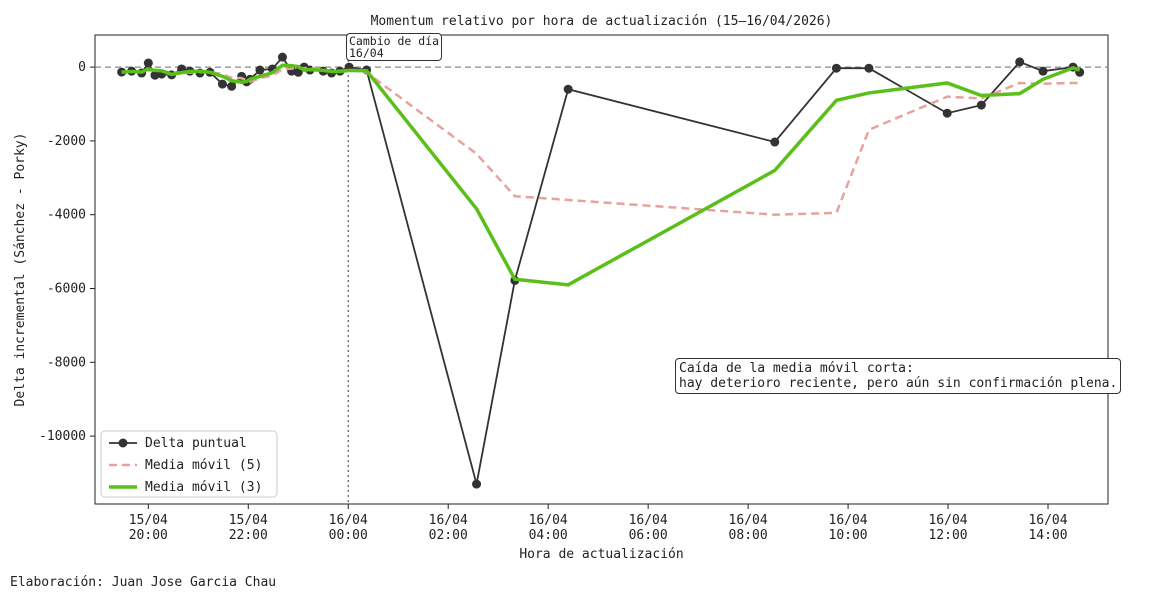 Image resolution: width=1156 pixels, height=599 pixels. I want to click on y-tick-label: -6000, so click(66, 289).